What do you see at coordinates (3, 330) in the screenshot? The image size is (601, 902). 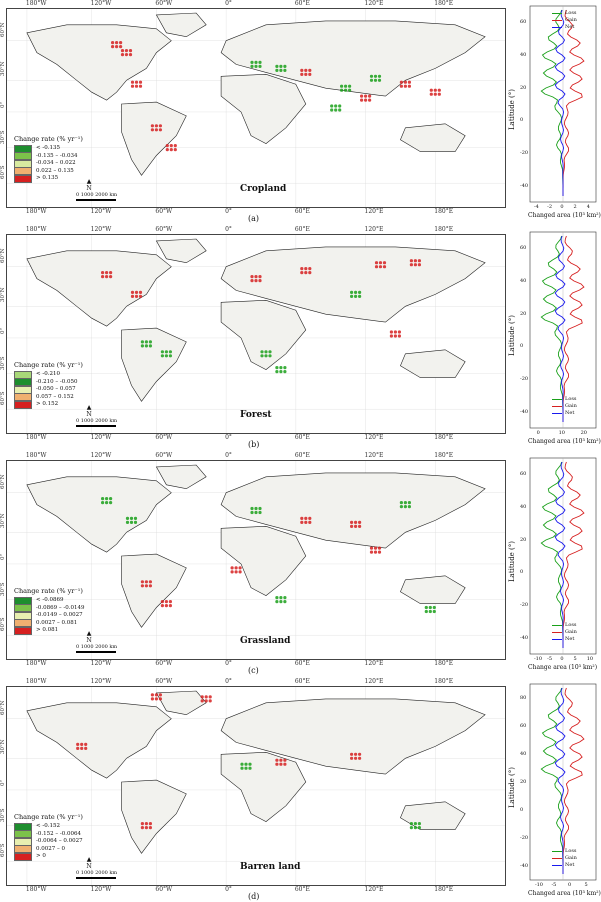 I see `latitude-label: 0°` at bounding box center [3, 330].